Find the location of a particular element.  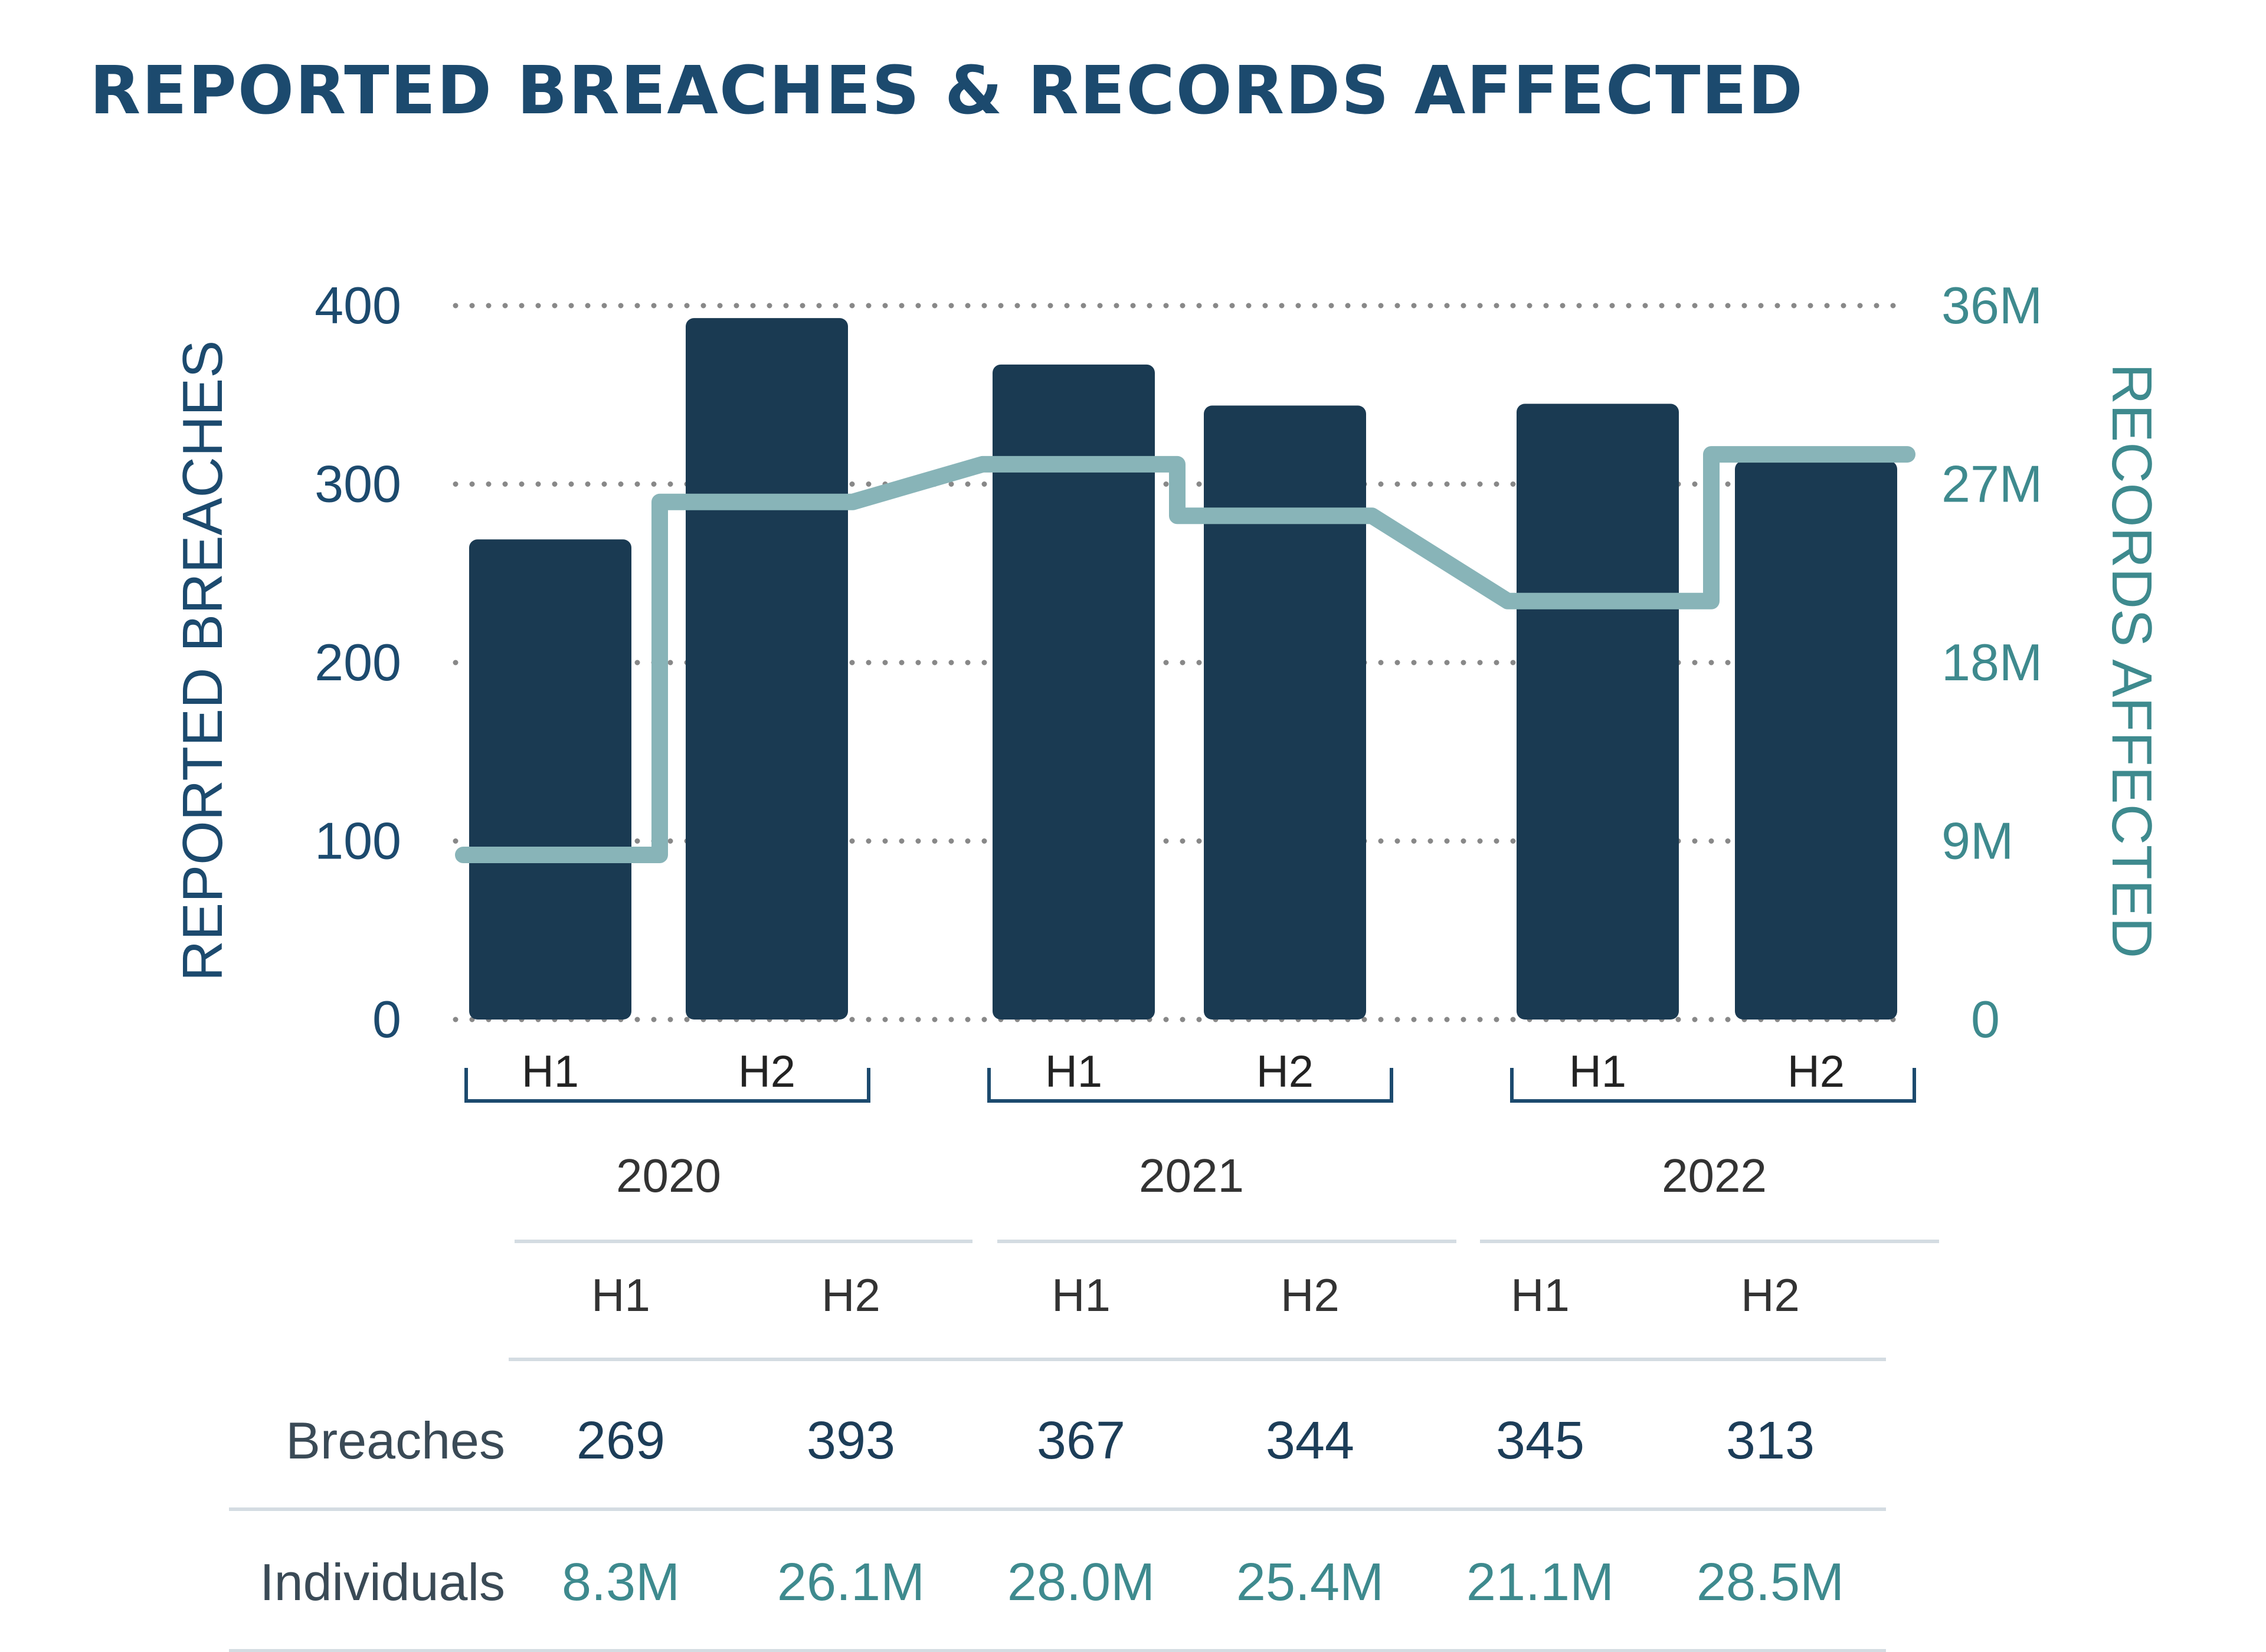

table-row-label: Individuals is located at coordinates (383, 1582).